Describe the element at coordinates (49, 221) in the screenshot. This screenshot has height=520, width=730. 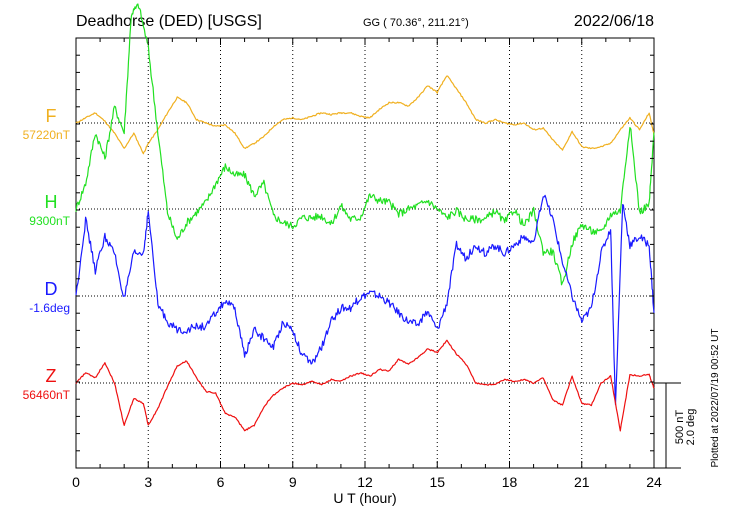
I see `series-baseline-label-h: 9300nT` at that location.